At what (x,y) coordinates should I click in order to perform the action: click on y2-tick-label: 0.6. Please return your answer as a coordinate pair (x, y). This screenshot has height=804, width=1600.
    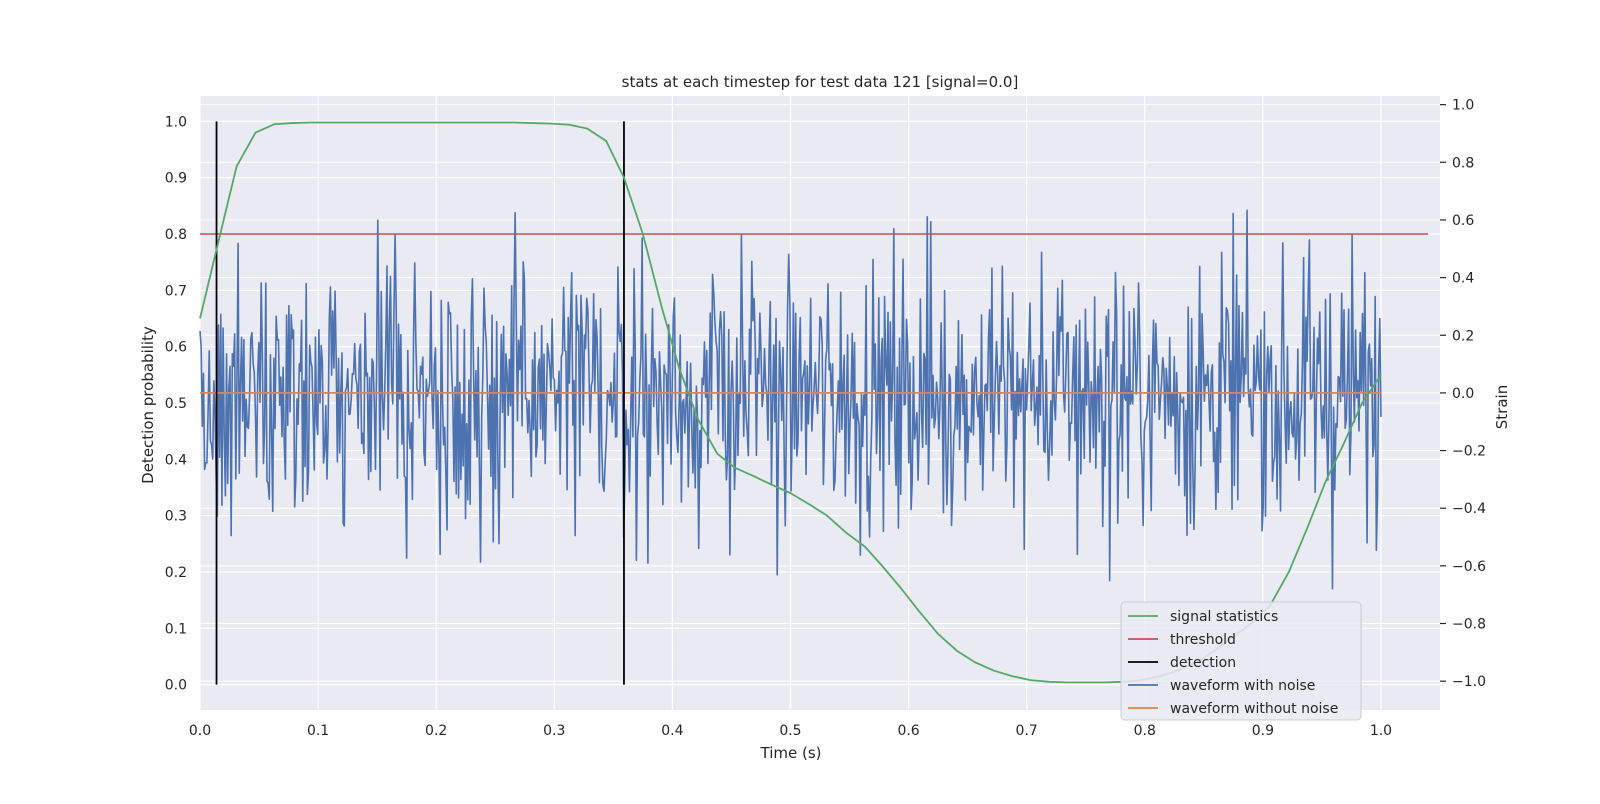
    Looking at the image, I should click on (1463, 221).